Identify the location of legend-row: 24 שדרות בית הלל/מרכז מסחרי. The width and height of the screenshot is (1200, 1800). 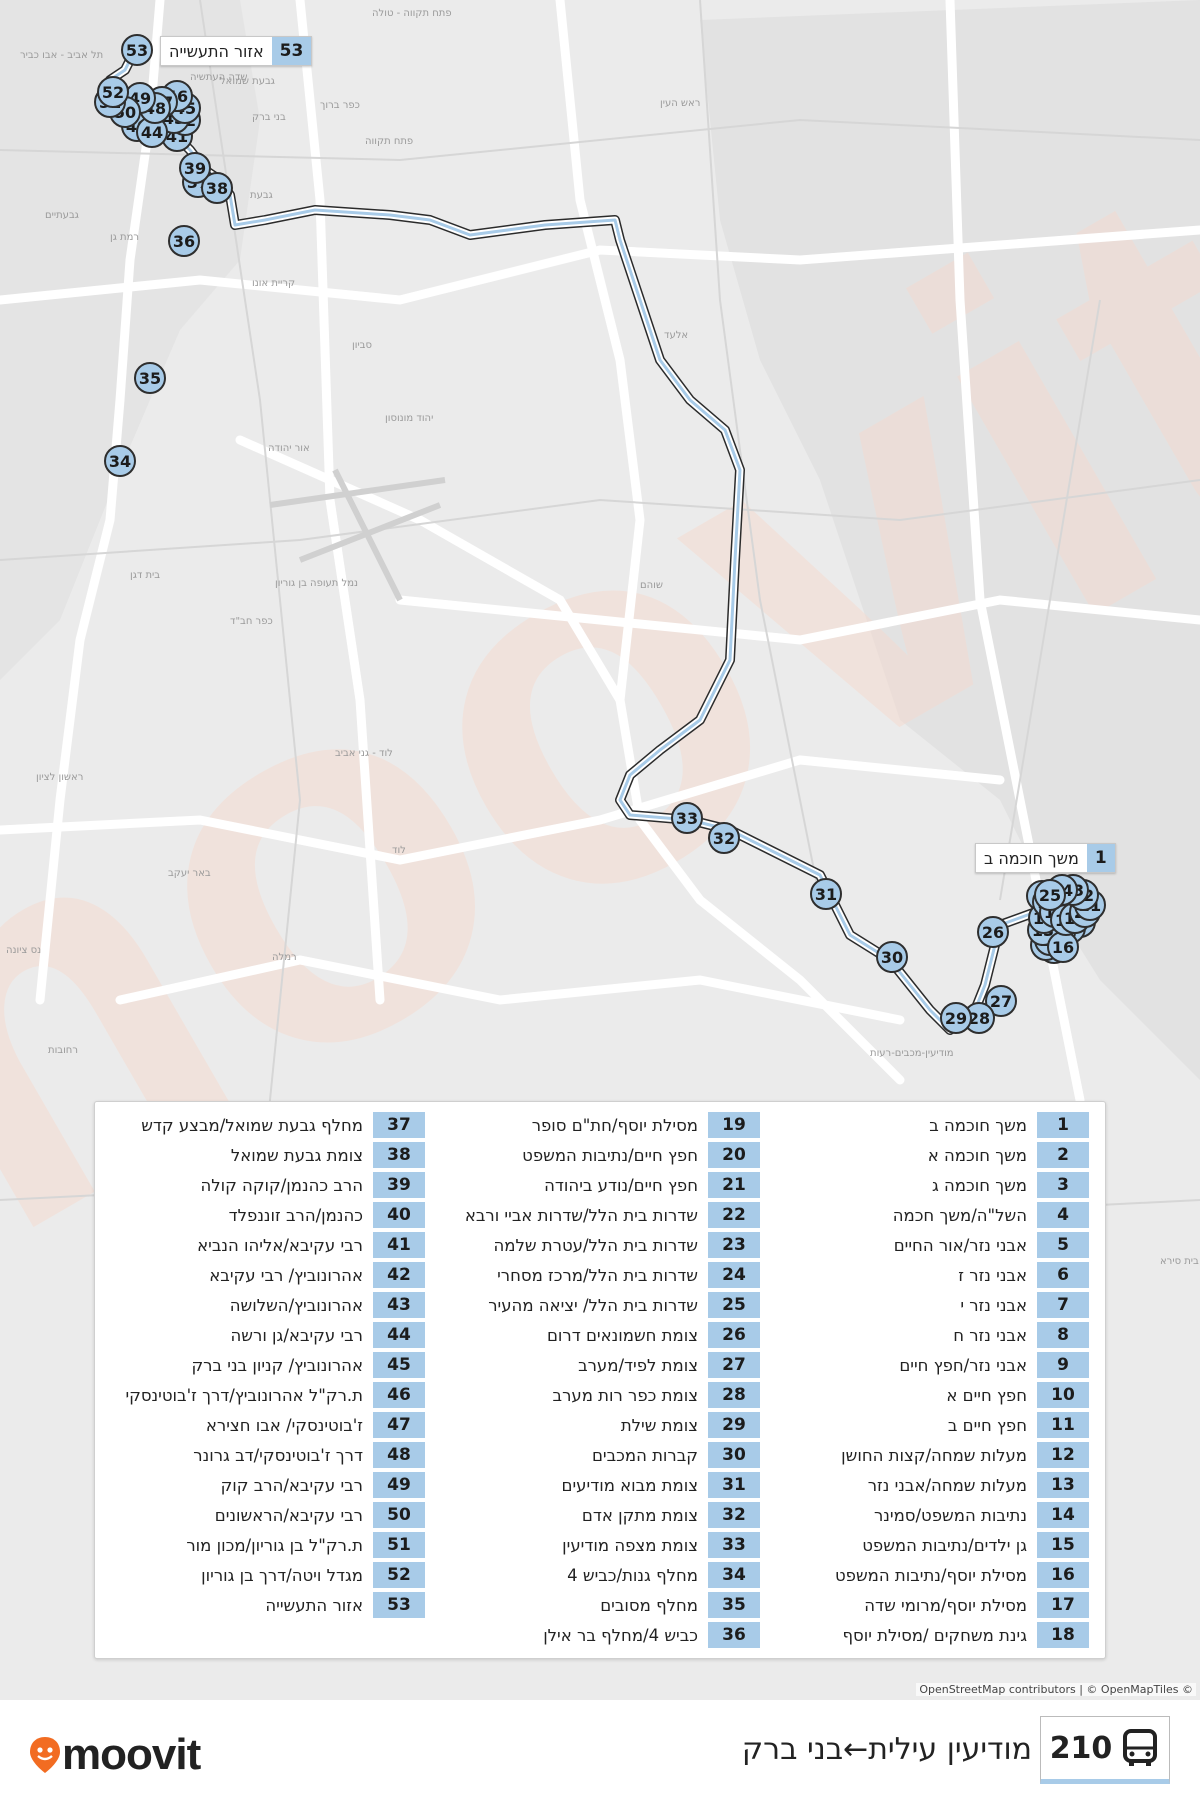
(600, 1275).